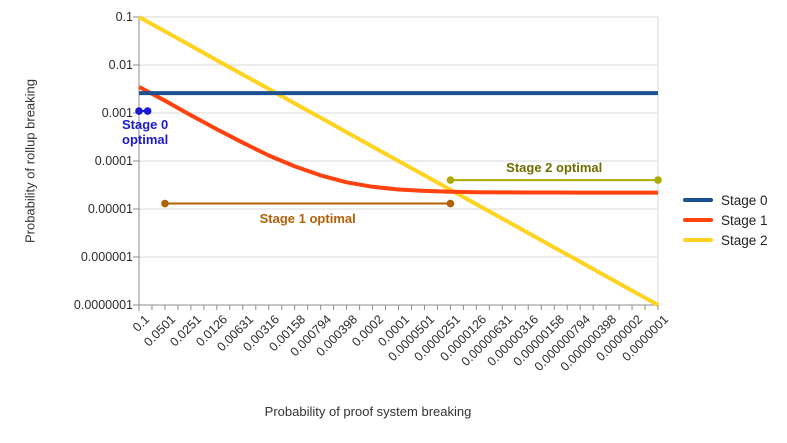 The height and width of the screenshot is (443, 787). What do you see at coordinates (103, 305) in the screenshot?
I see `y-tick-label: 0.0000001` at bounding box center [103, 305].